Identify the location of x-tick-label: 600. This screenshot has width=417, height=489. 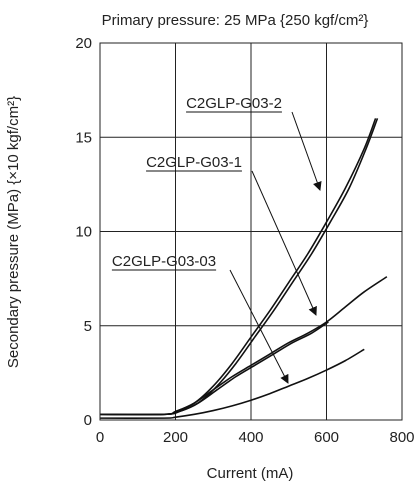
(326, 437).